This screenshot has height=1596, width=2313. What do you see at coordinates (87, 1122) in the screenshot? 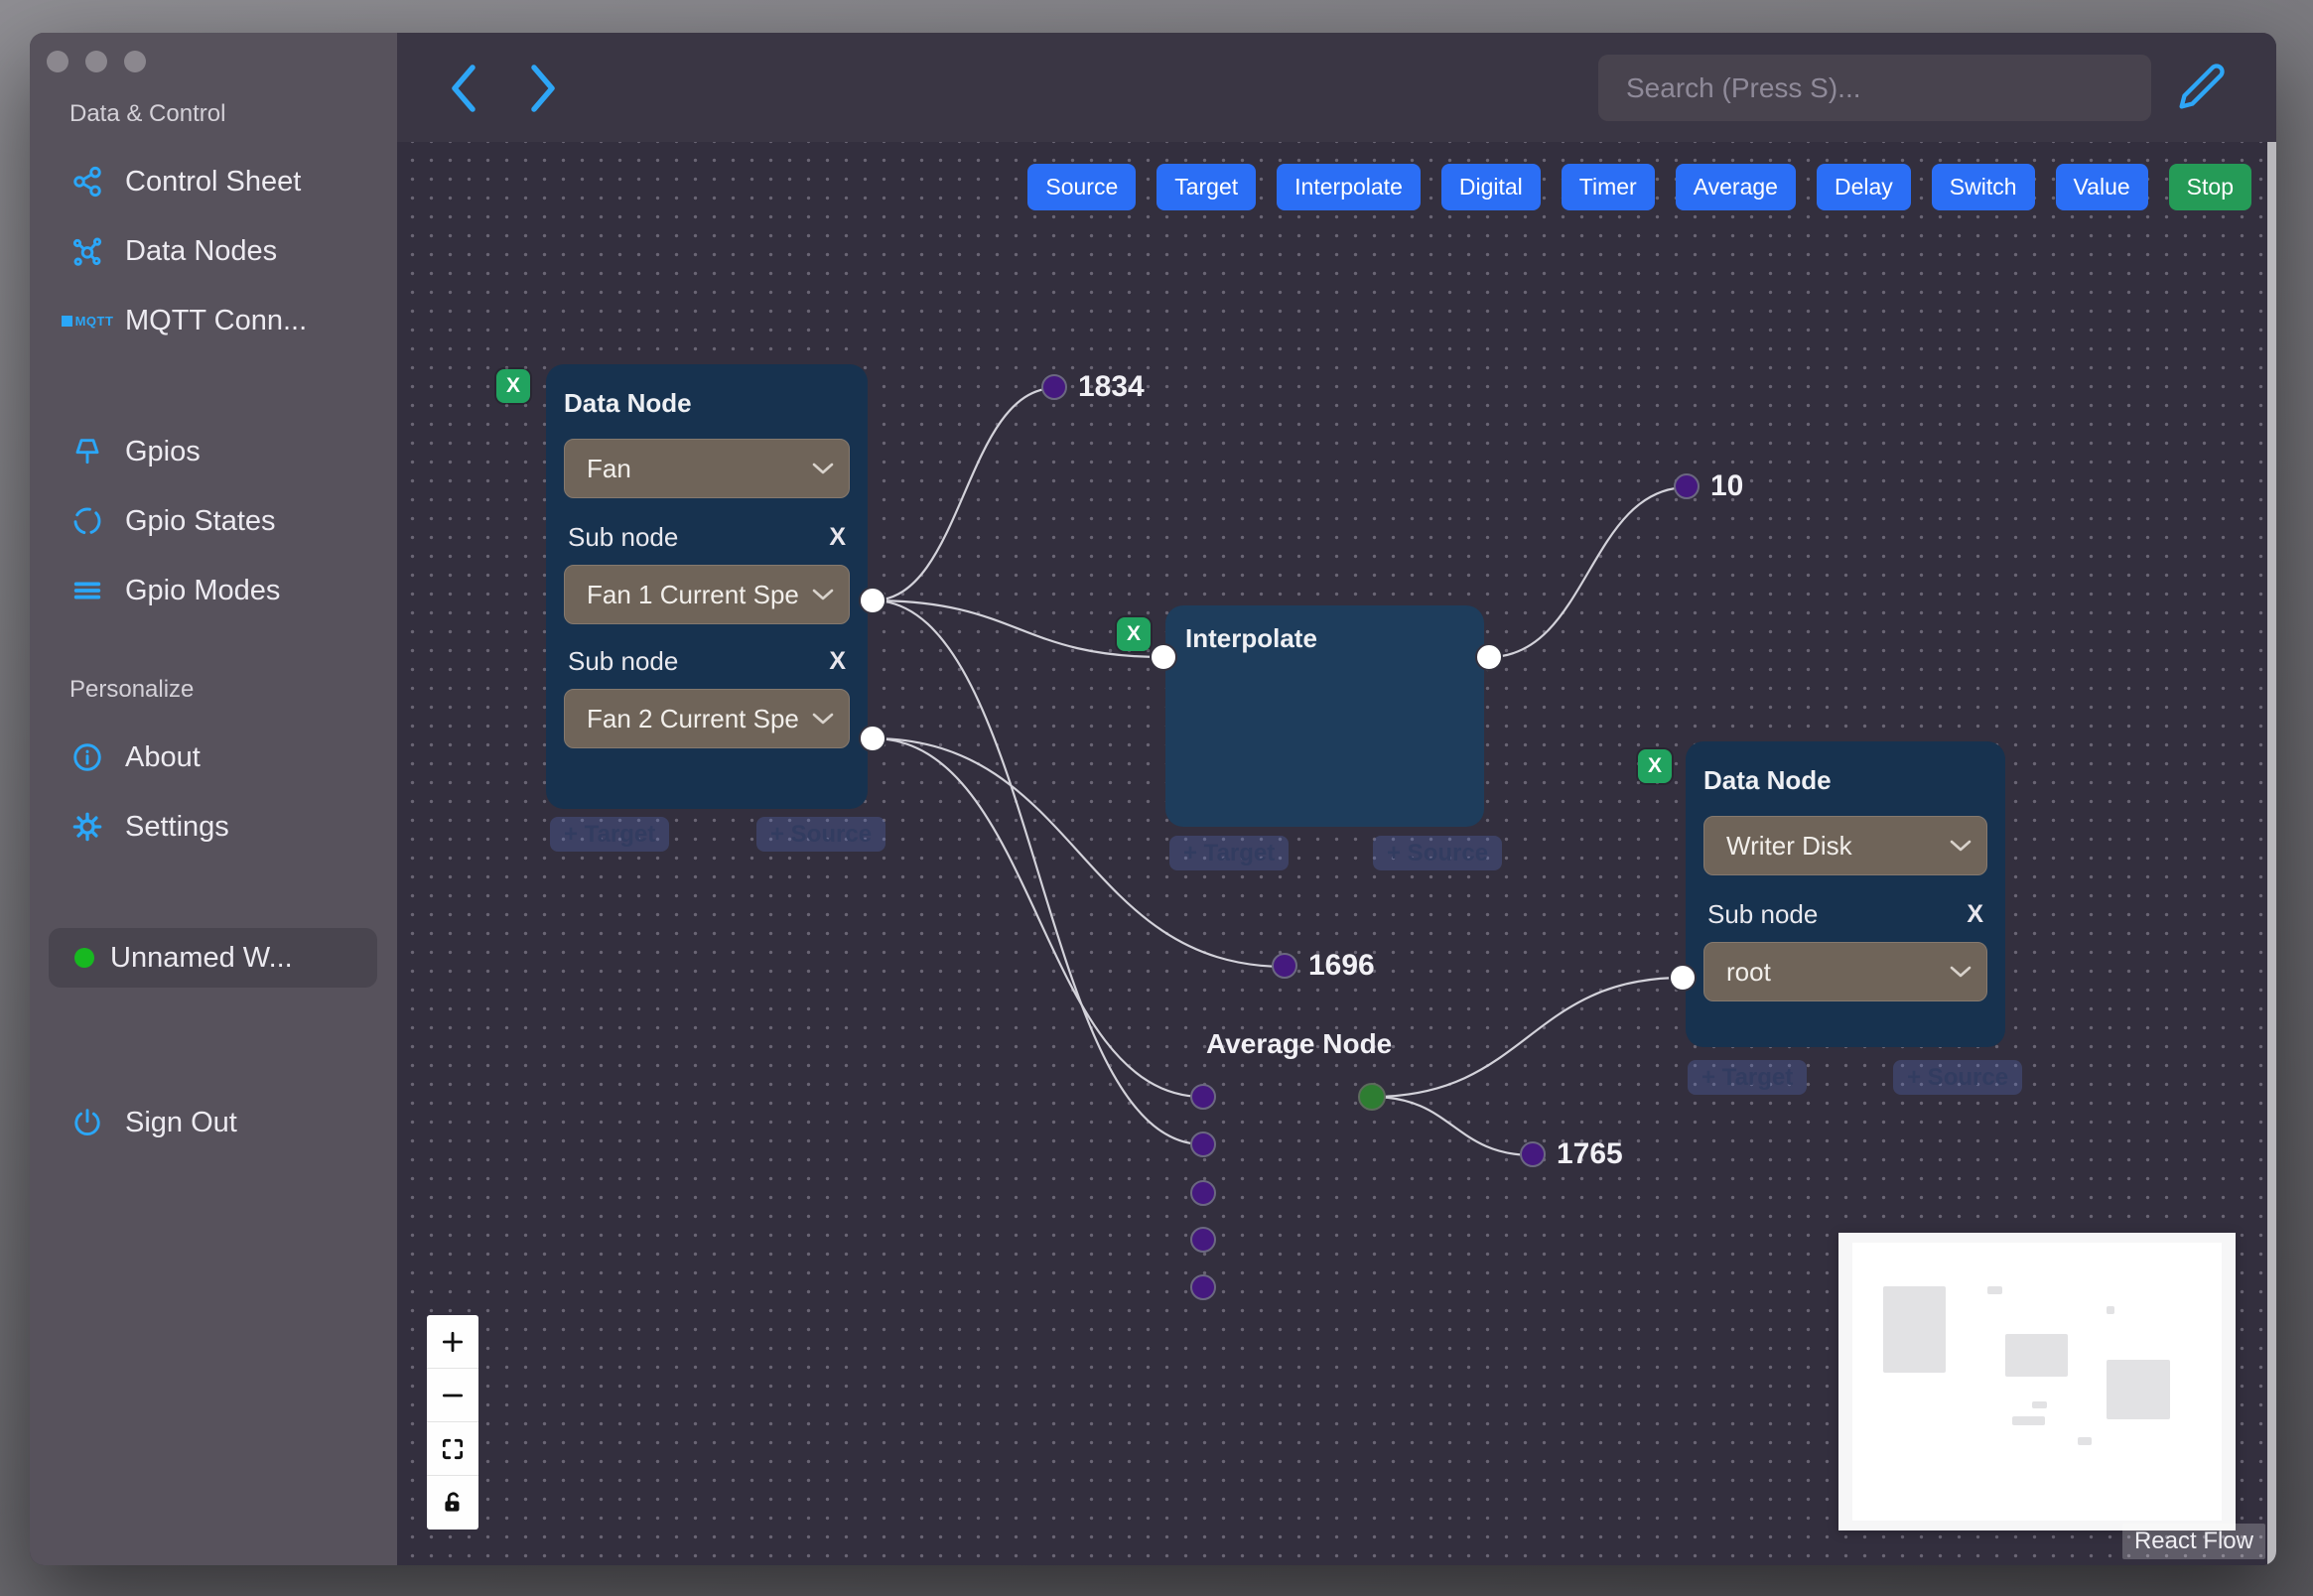
I see `power-icon` at bounding box center [87, 1122].